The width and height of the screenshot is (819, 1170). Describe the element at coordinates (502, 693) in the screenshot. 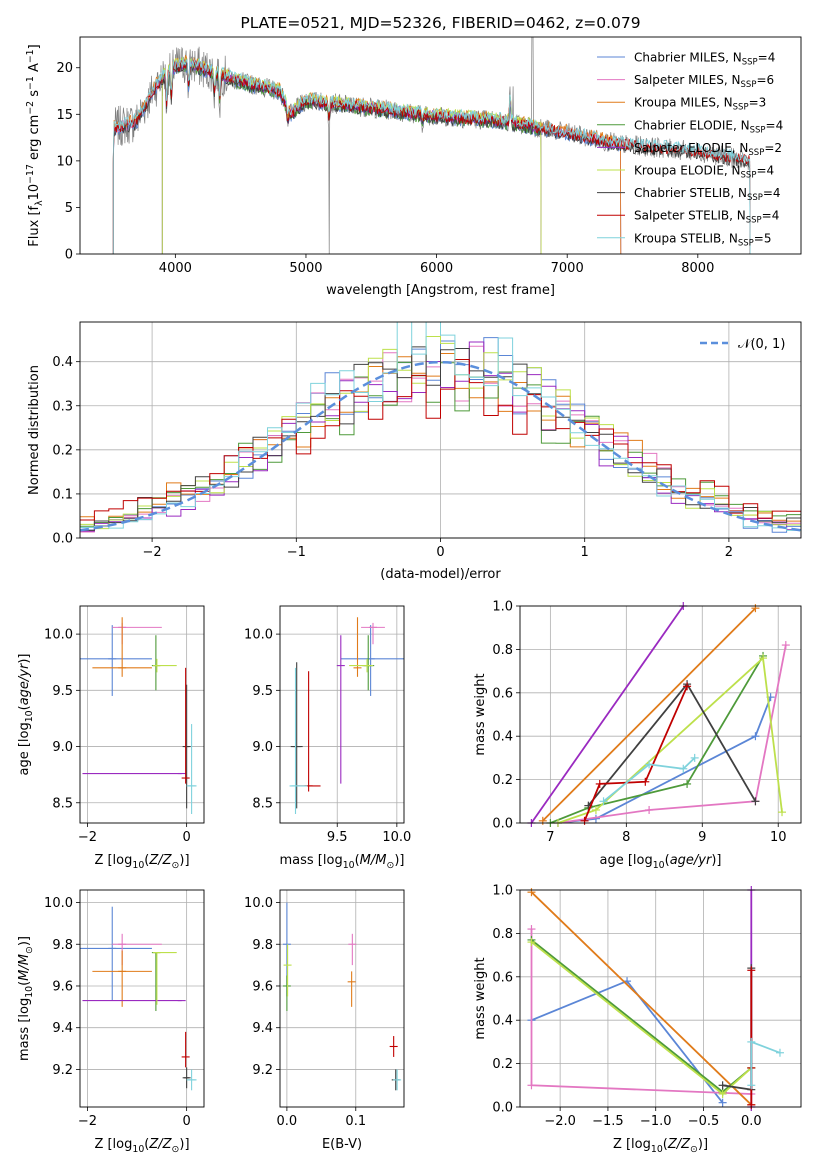

I see `y-tick-label: 0.6` at that location.